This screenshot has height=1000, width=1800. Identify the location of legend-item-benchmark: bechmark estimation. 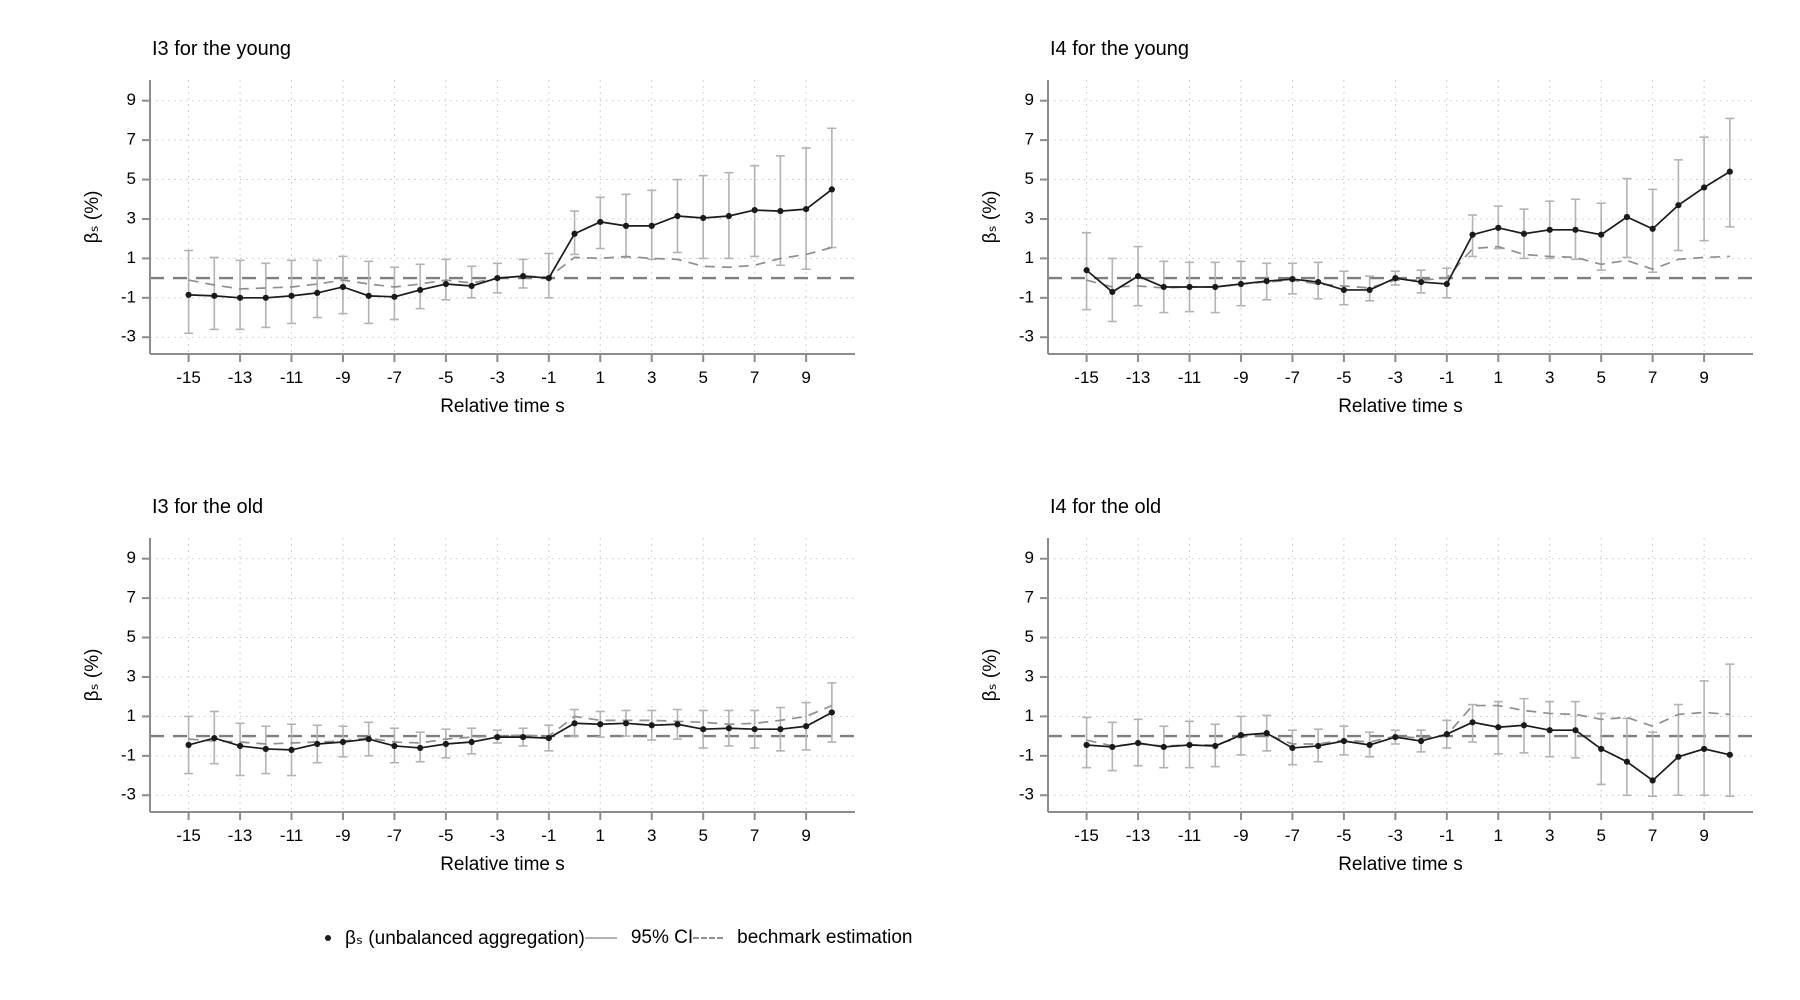
(802, 938).